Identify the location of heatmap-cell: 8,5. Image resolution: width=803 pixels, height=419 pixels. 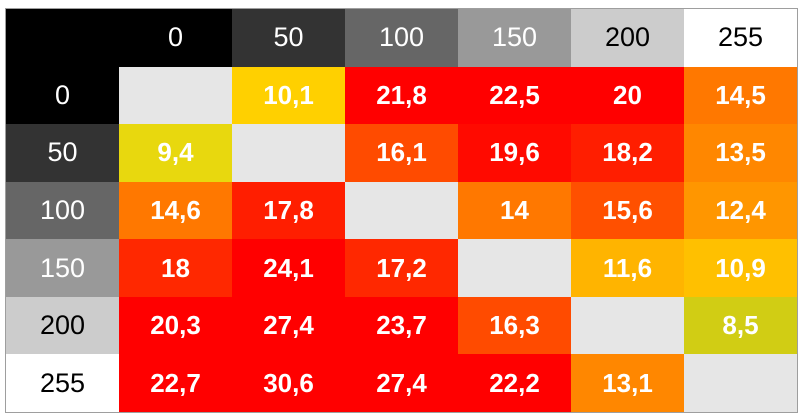
(740, 325).